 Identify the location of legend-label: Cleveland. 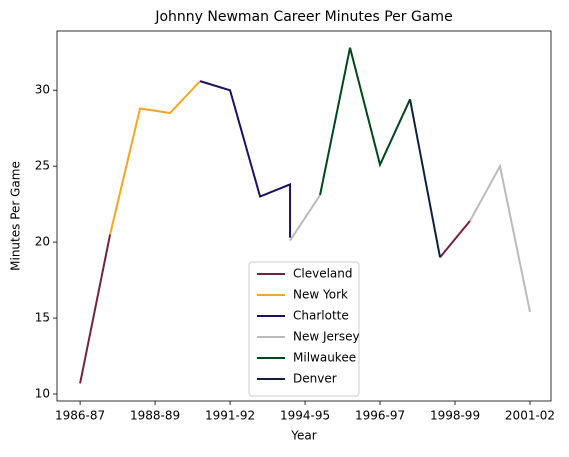
(323, 274).